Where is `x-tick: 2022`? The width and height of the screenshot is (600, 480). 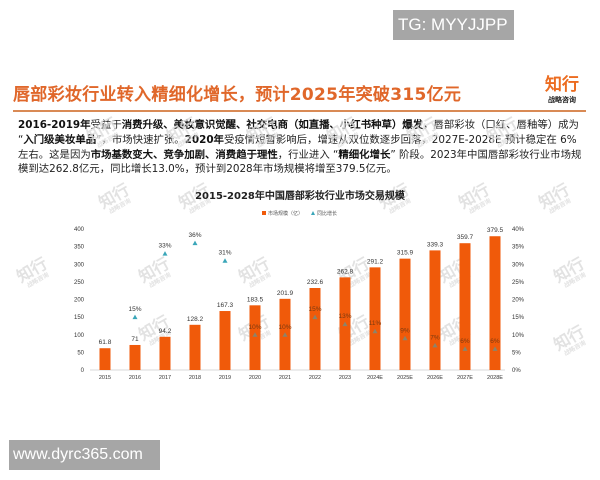 x-tick: 2022 is located at coordinates (315, 378).